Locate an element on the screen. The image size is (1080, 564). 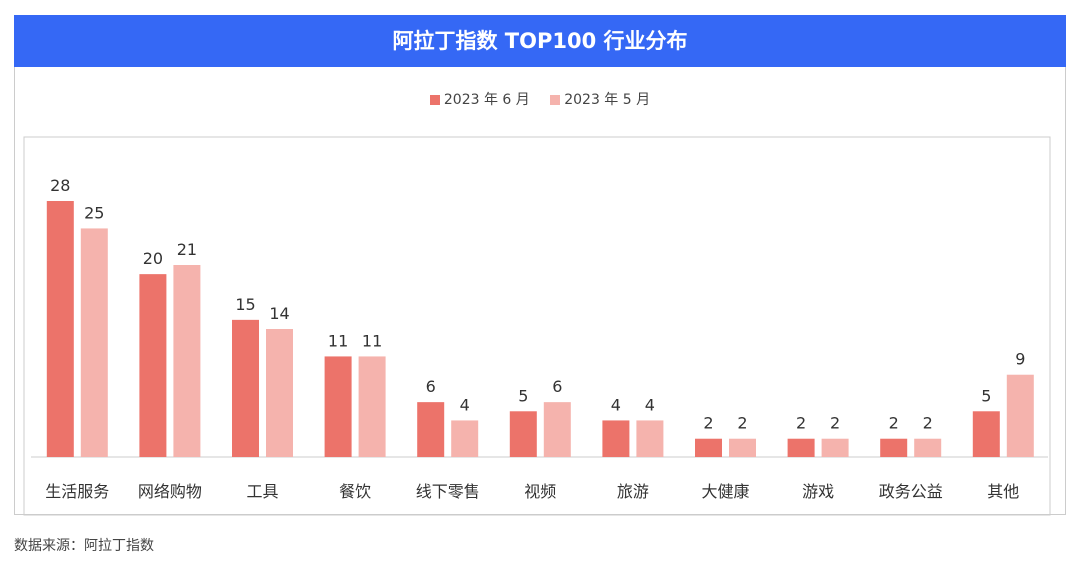
x-tick-label: 线下零售 is located at coordinates (448, 491).